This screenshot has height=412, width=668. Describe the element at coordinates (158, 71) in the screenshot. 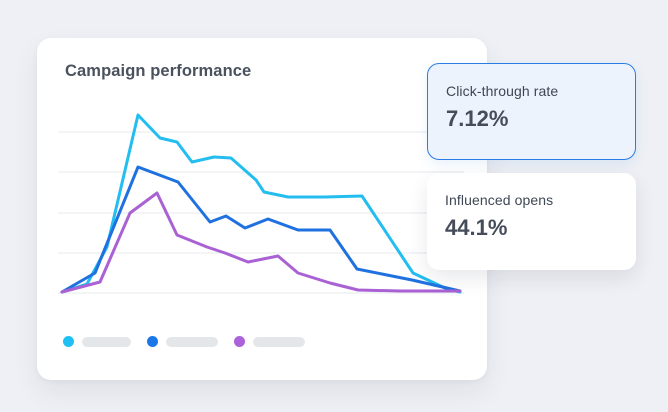

I see `card-title: Campaign performance` at that location.